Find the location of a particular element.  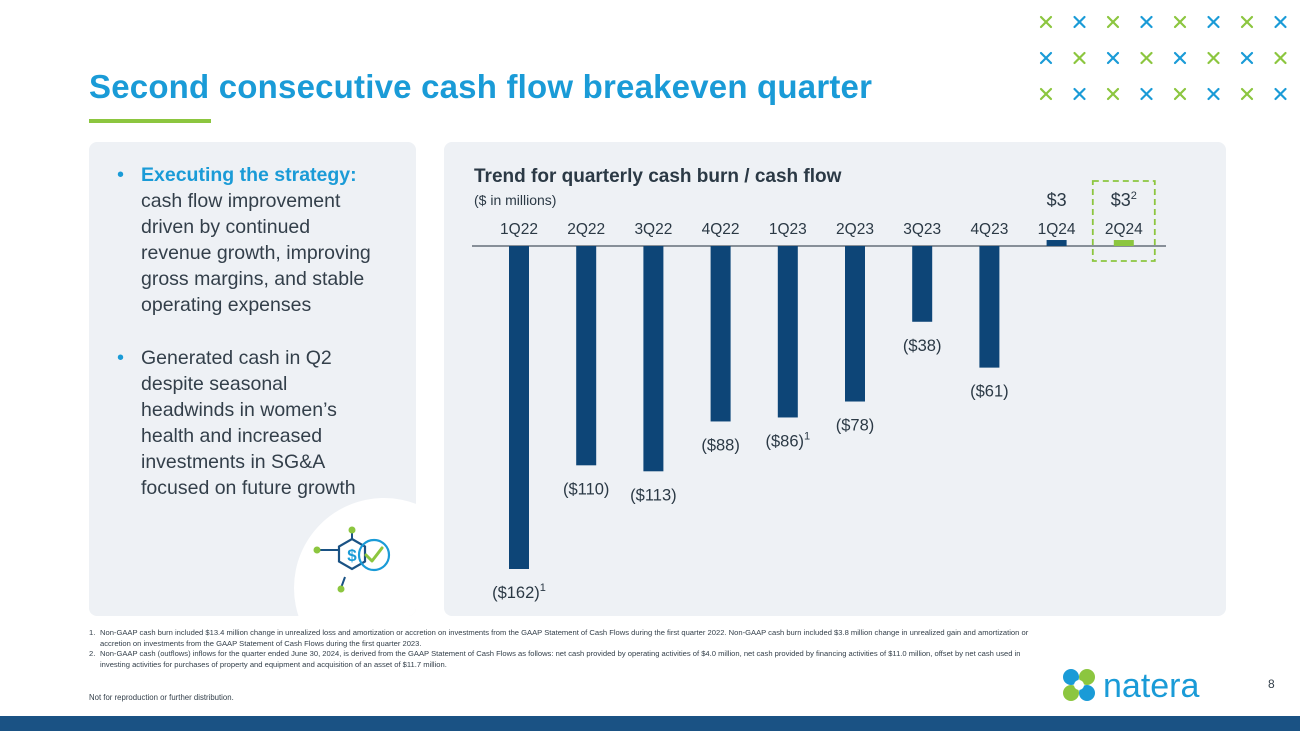

data-label-3Q22: ($113) is located at coordinates (653, 495).